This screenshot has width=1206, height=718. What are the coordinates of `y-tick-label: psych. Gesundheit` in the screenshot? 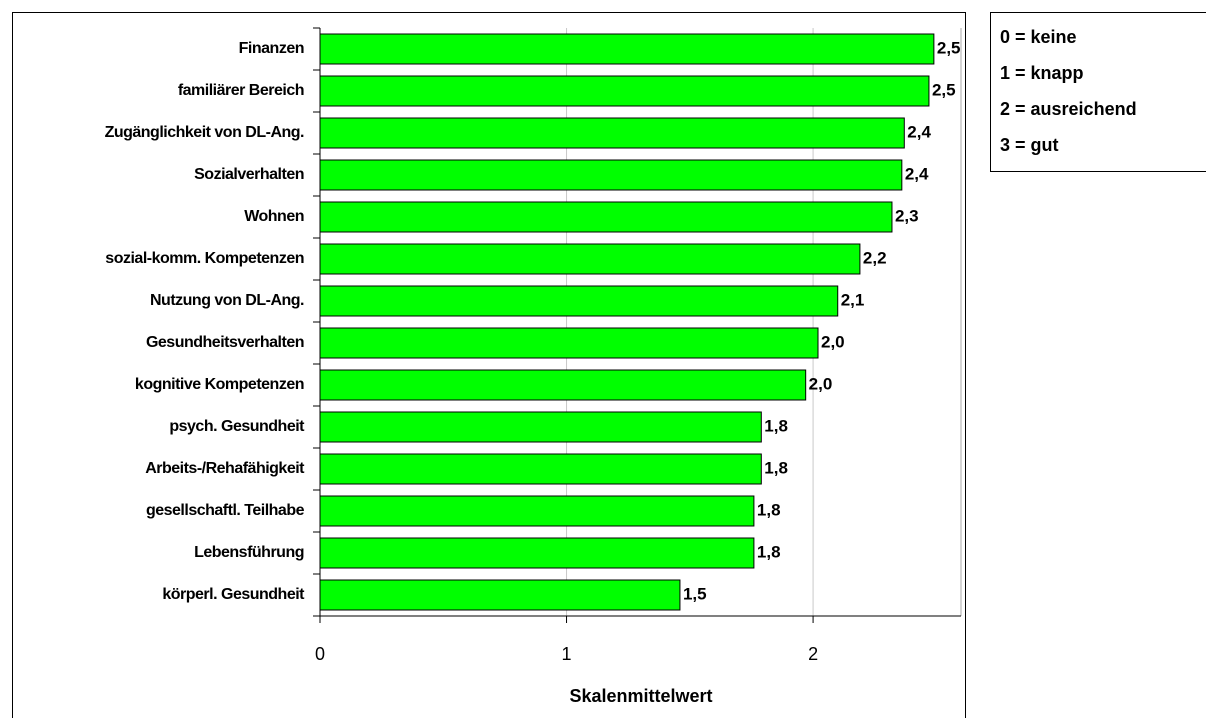 It's located at (237, 426).